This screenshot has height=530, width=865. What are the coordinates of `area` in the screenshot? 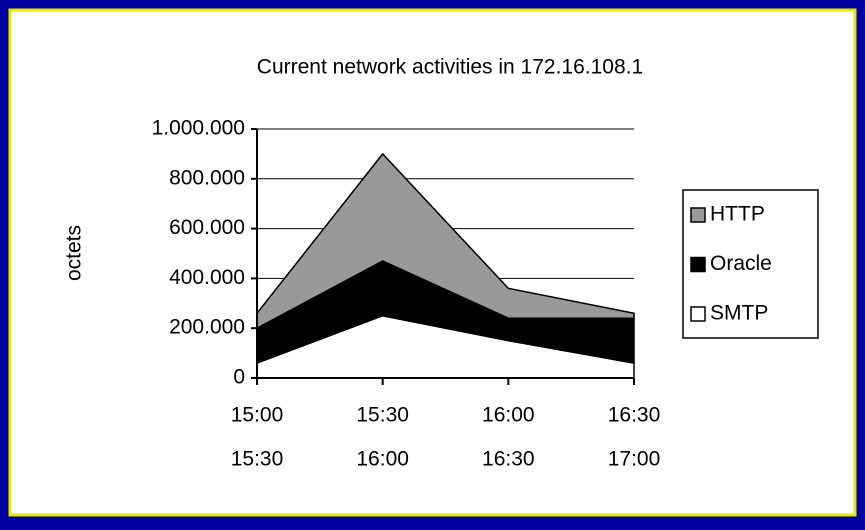 It's located at (445, 241).